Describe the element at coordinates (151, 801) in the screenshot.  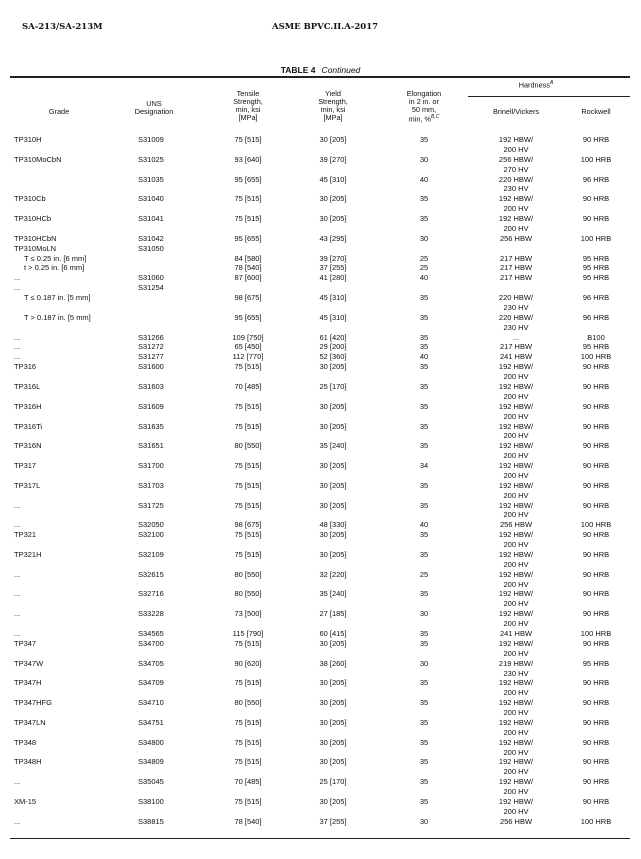
I see `uns-cell: S38100` at that location.